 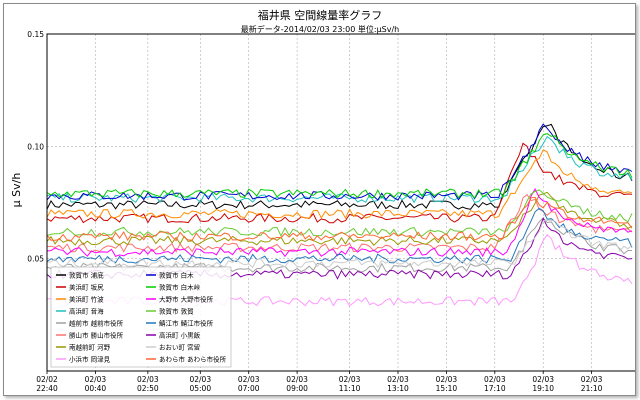 I want to click on x-tick-time: 07:00, so click(x=249, y=388).